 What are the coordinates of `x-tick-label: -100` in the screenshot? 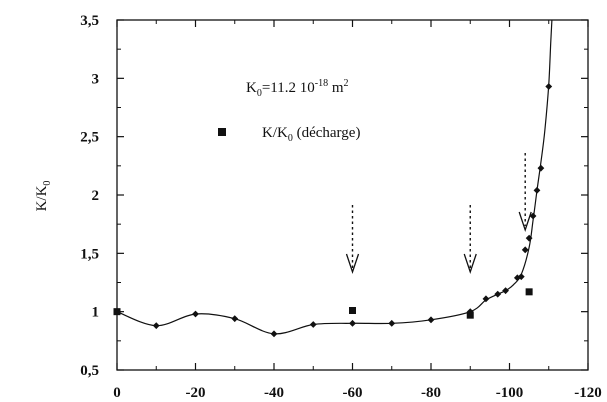 It's located at (510, 393).